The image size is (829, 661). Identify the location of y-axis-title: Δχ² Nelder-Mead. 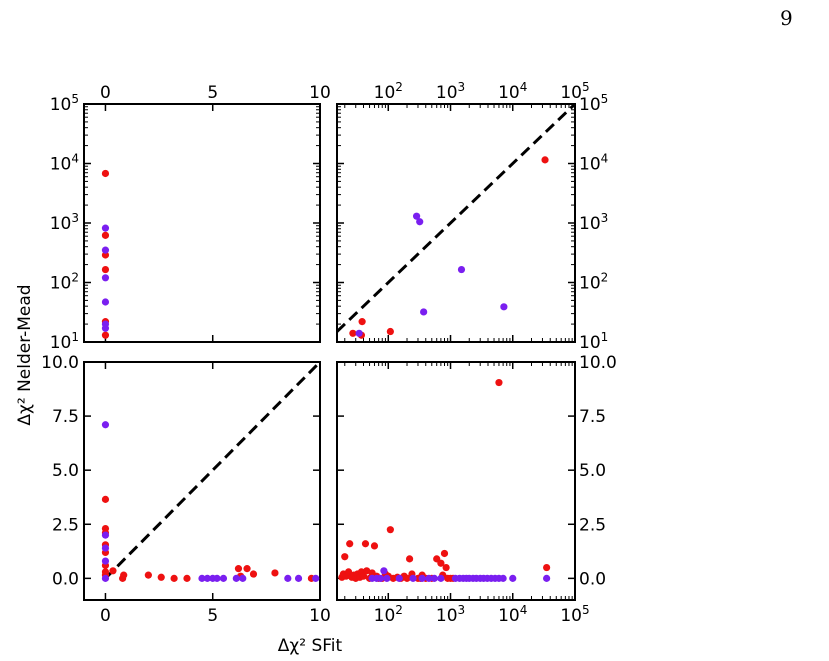
(25, 354).